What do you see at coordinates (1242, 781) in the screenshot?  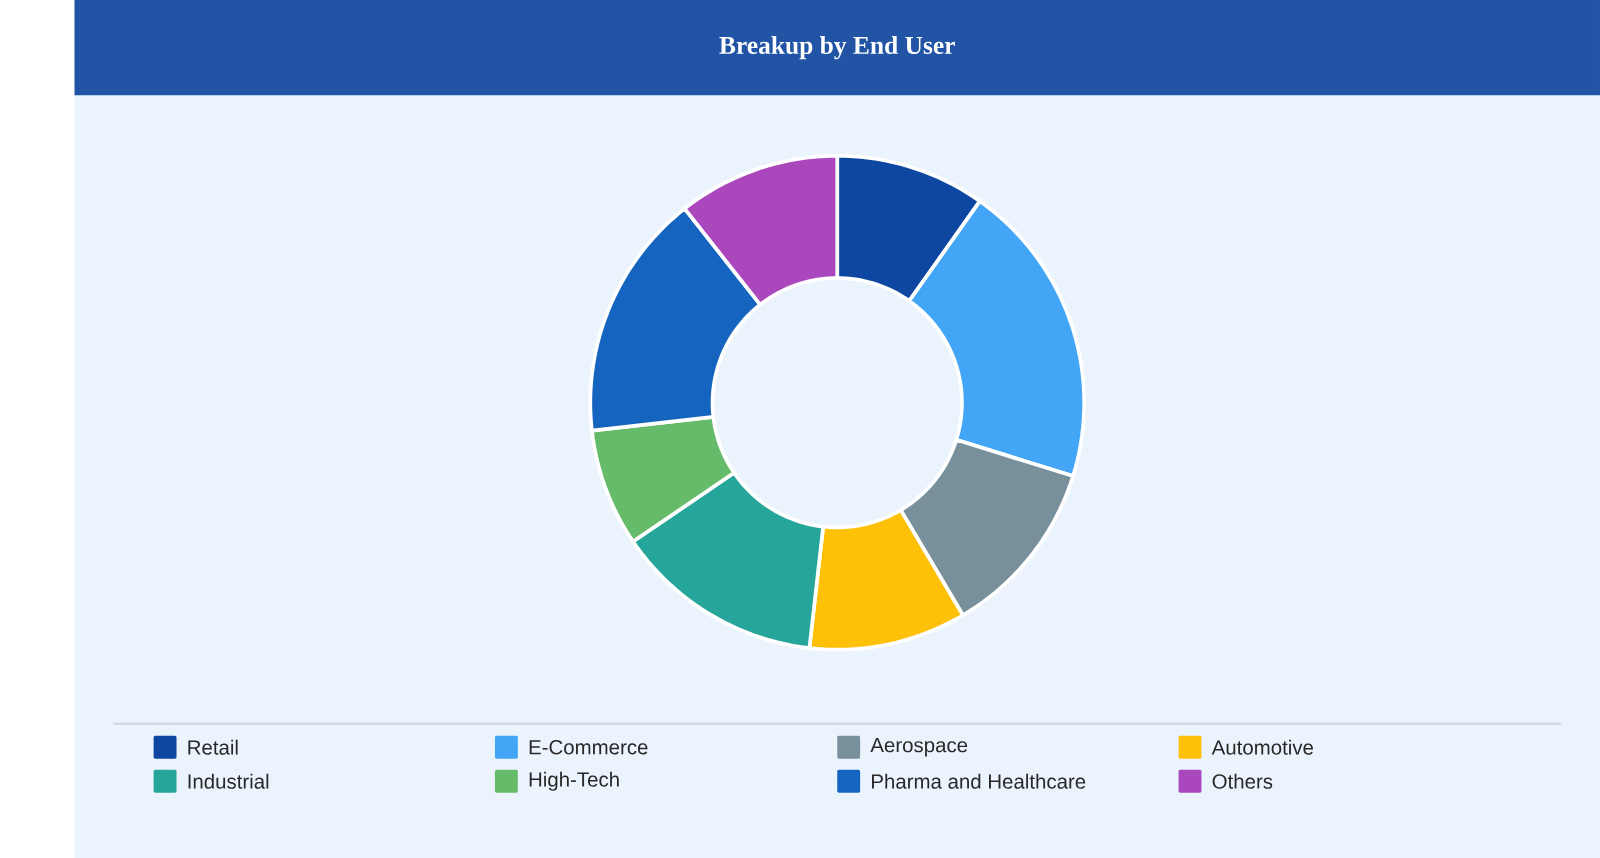 I see `legend-label: Others` at bounding box center [1242, 781].